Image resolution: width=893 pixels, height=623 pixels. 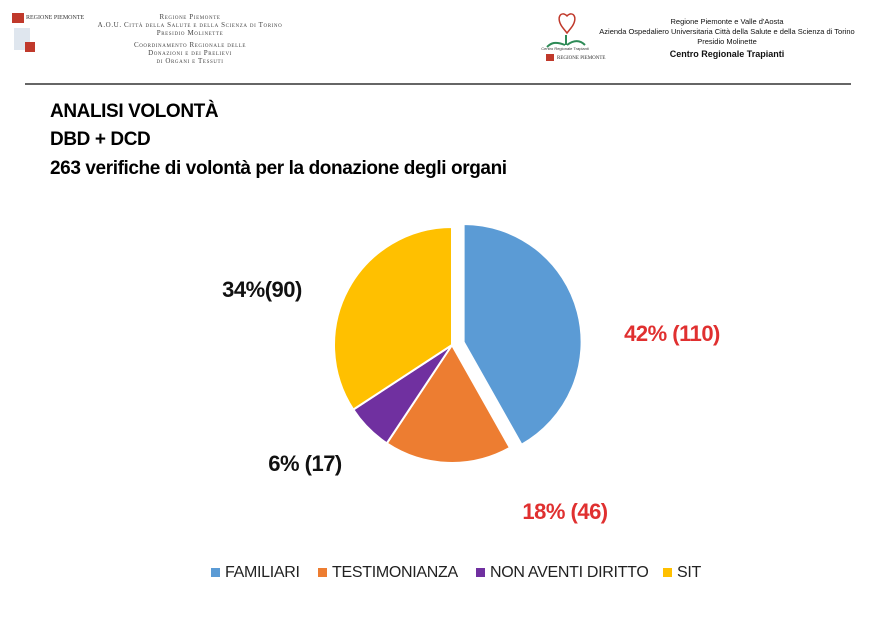 I want to click on value-label: 42% (110), so click(x=672, y=333).